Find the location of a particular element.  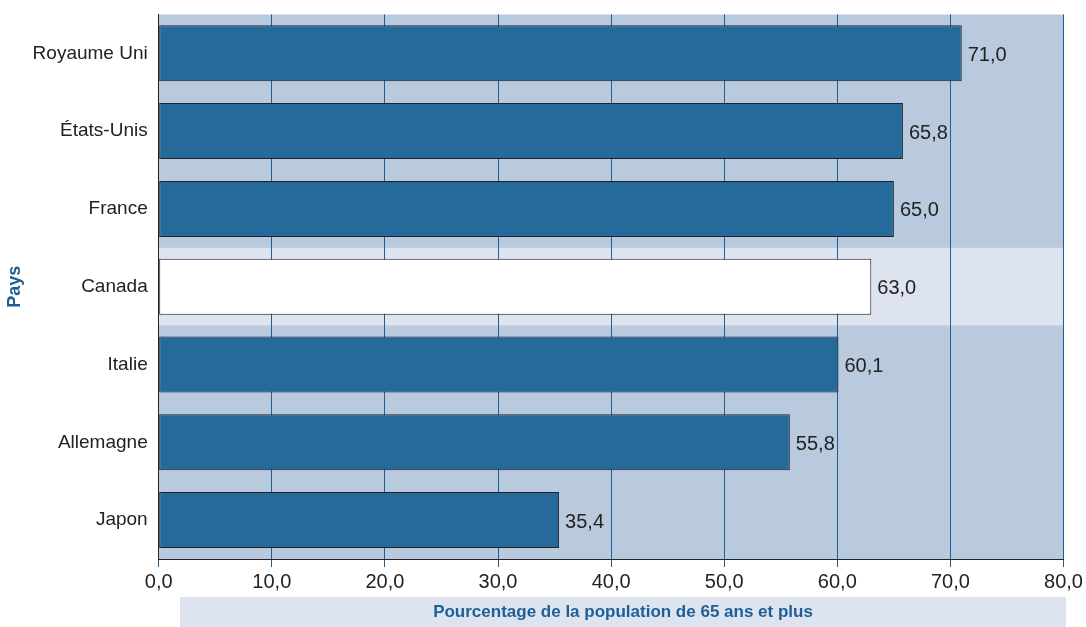

y-tick-label: Royaume Uni is located at coordinates (90, 52).